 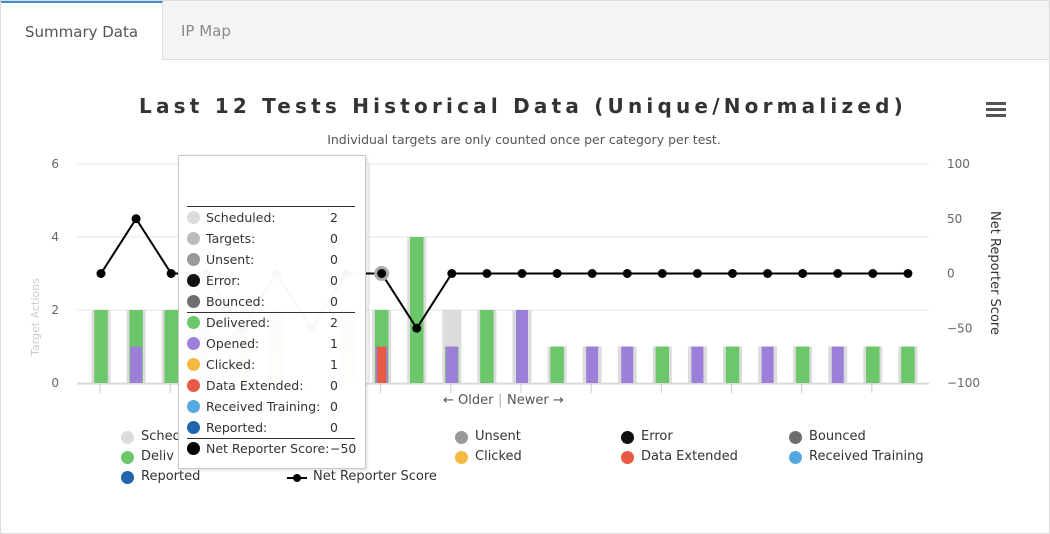 What do you see at coordinates (223, 280) in the screenshot?
I see `tooltip-label: Error:` at bounding box center [223, 280].